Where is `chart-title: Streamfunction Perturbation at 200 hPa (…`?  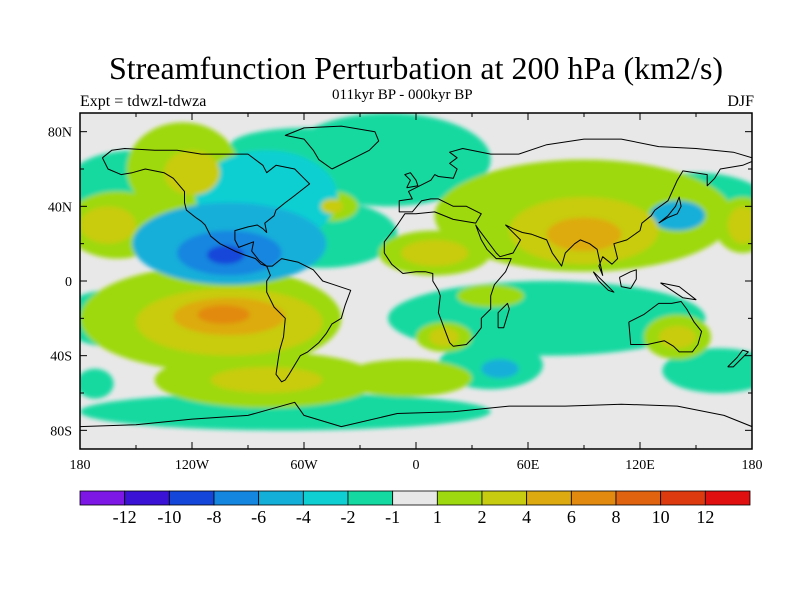 chart-title: Streamfunction Perturbation at 200 hPa (… is located at coordinates (416, 68).